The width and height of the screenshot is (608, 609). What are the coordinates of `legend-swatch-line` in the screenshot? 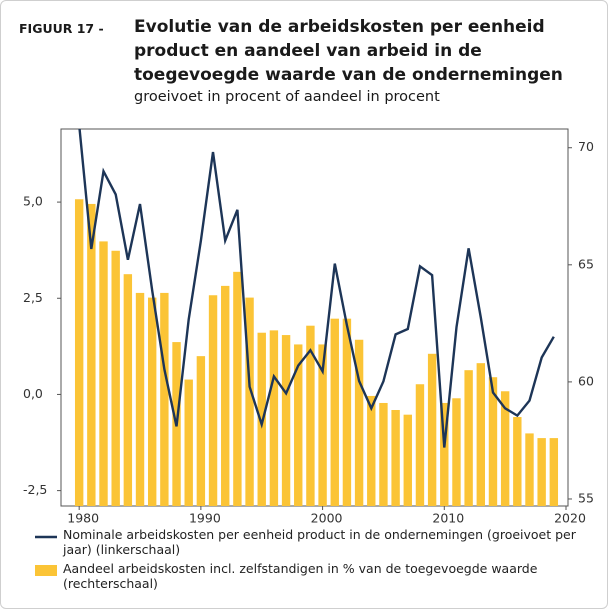 It's located at (46, 537).